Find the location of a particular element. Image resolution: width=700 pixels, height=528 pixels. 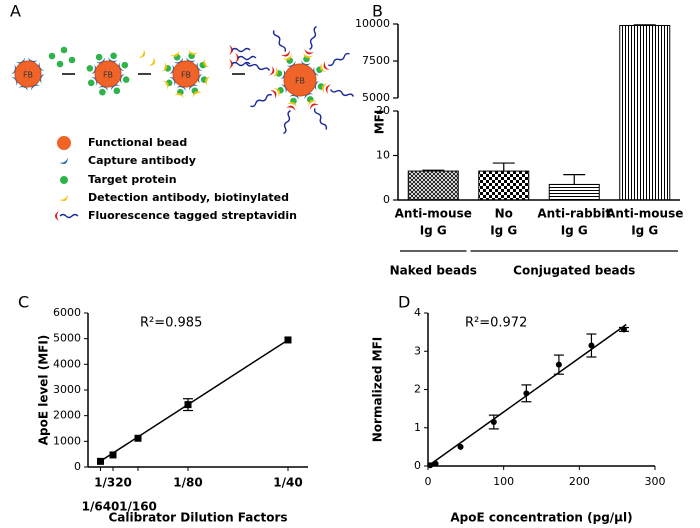

legend-text: Capture antibody is located at coordinates (142, 160).